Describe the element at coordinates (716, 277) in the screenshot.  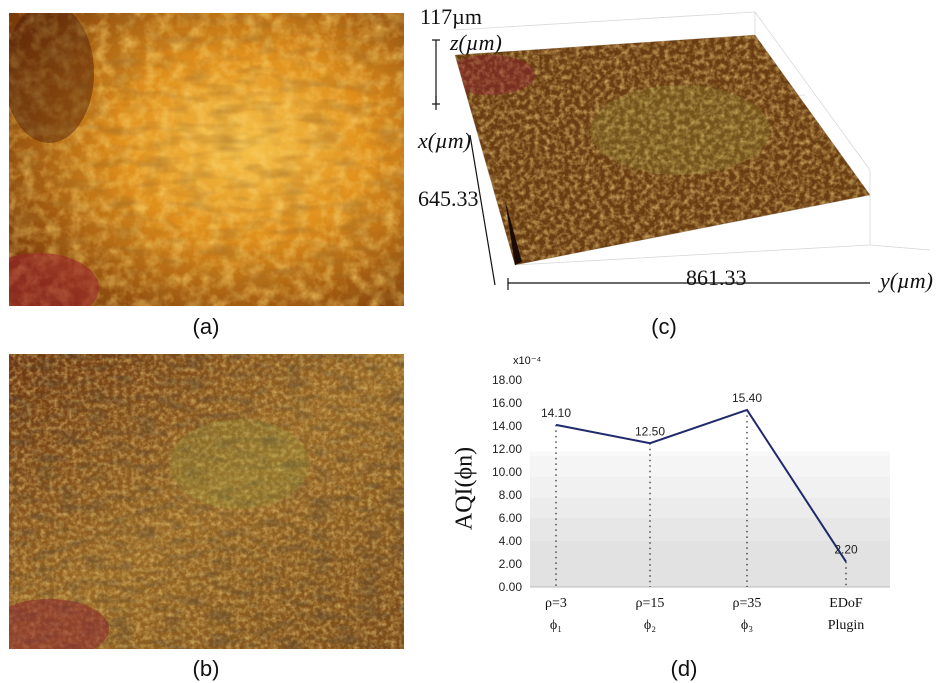
I see `y-extent-label: 861.33` at that location.